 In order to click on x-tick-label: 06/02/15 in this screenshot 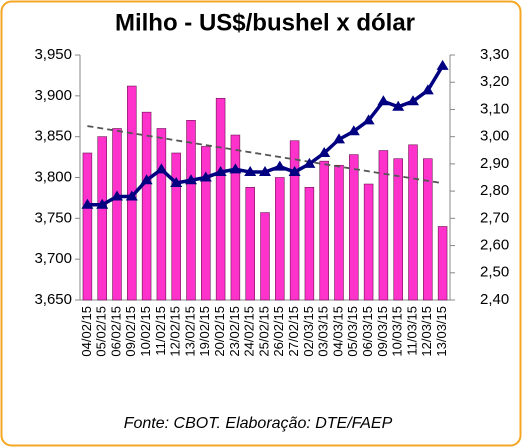, I will do `click(115, 331)`.